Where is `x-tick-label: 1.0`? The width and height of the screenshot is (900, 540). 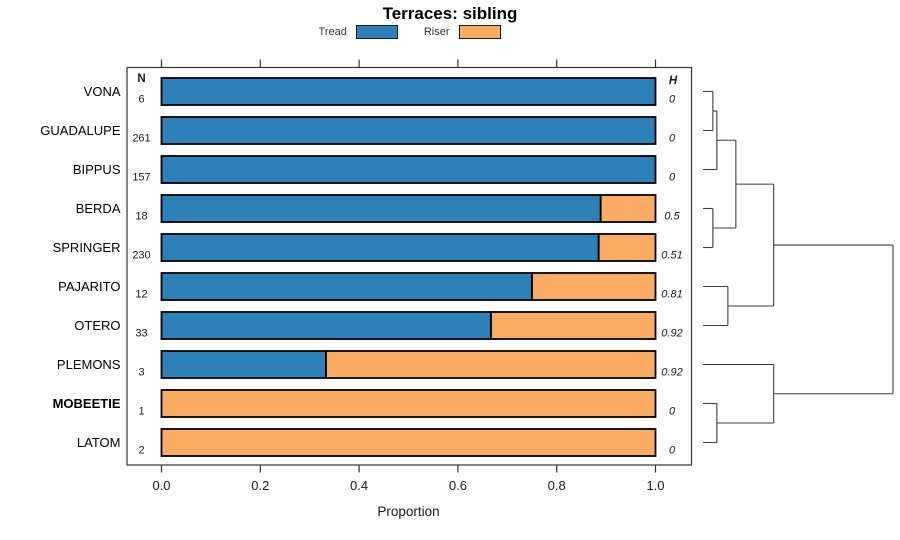 x-tick-label: 1.0 is located at coordinates (655, 485).